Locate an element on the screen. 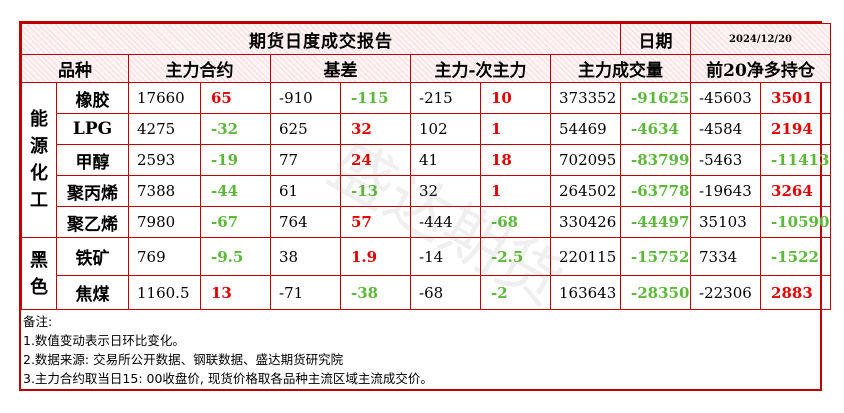 The image size is (844, 413). change-value: -2.5 is located at coordinates (515, 256).